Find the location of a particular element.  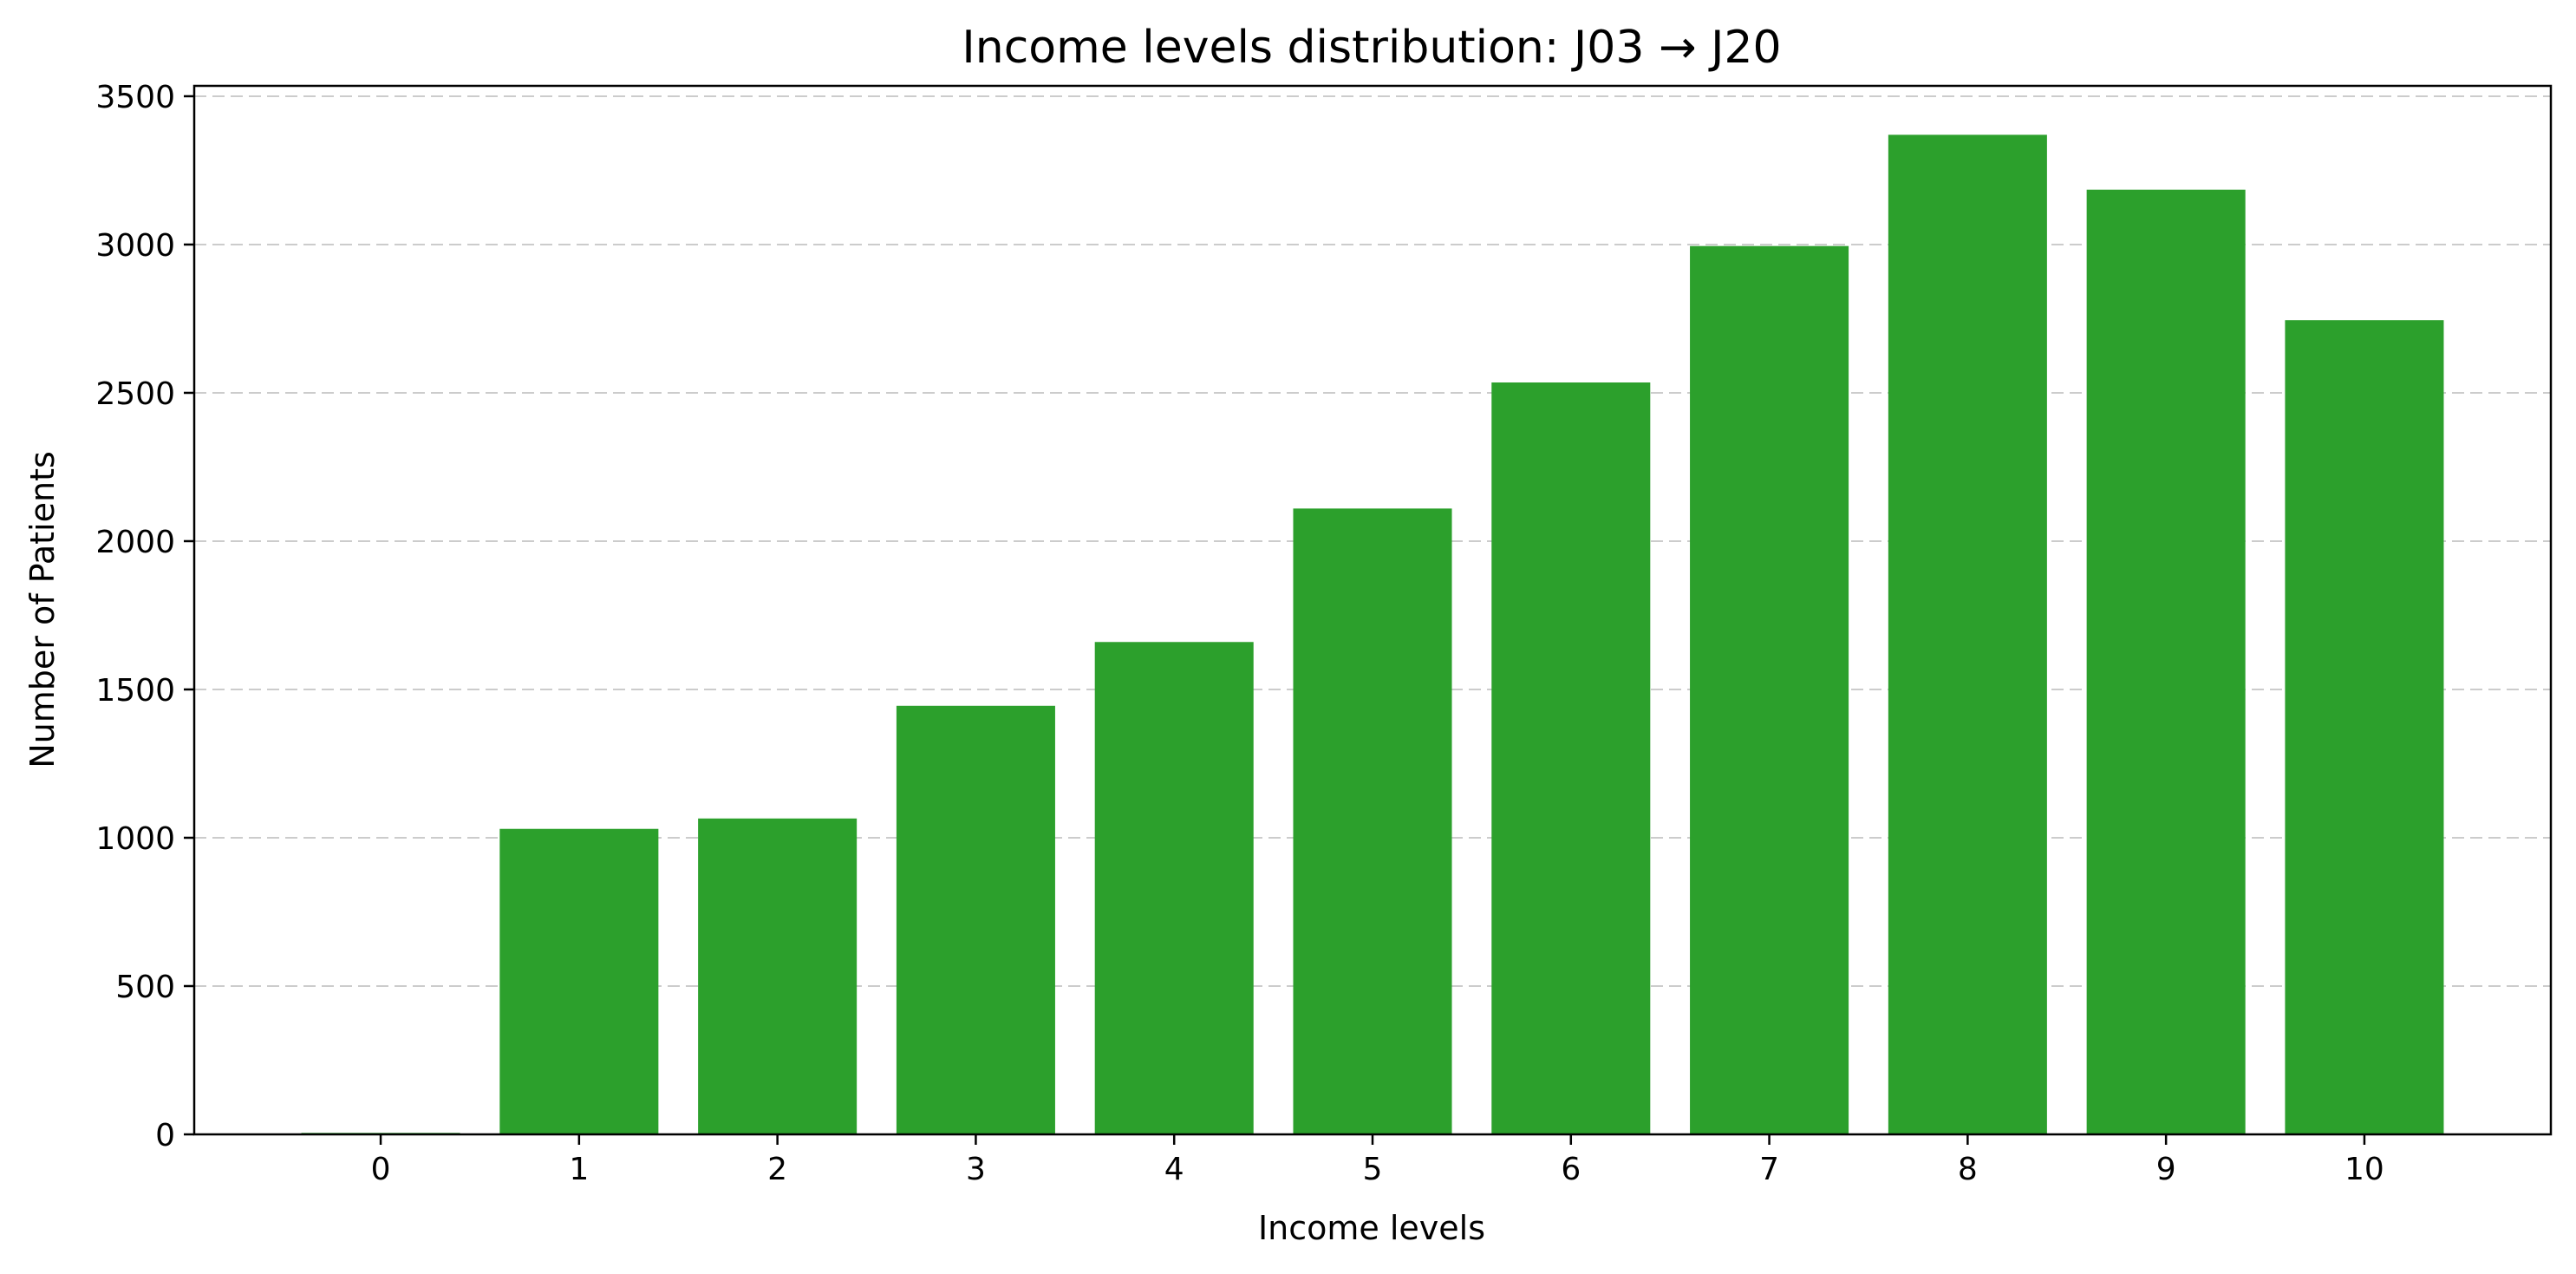

y-axis-label: Number of Patients is located at coordinates (42, 609).